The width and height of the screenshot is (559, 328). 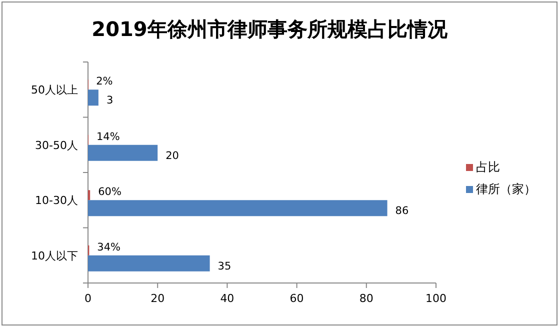 What do you see at coordinates (402, 211) in the screenshot?
I see `data-label: 86` at bounding box center [402, 211].